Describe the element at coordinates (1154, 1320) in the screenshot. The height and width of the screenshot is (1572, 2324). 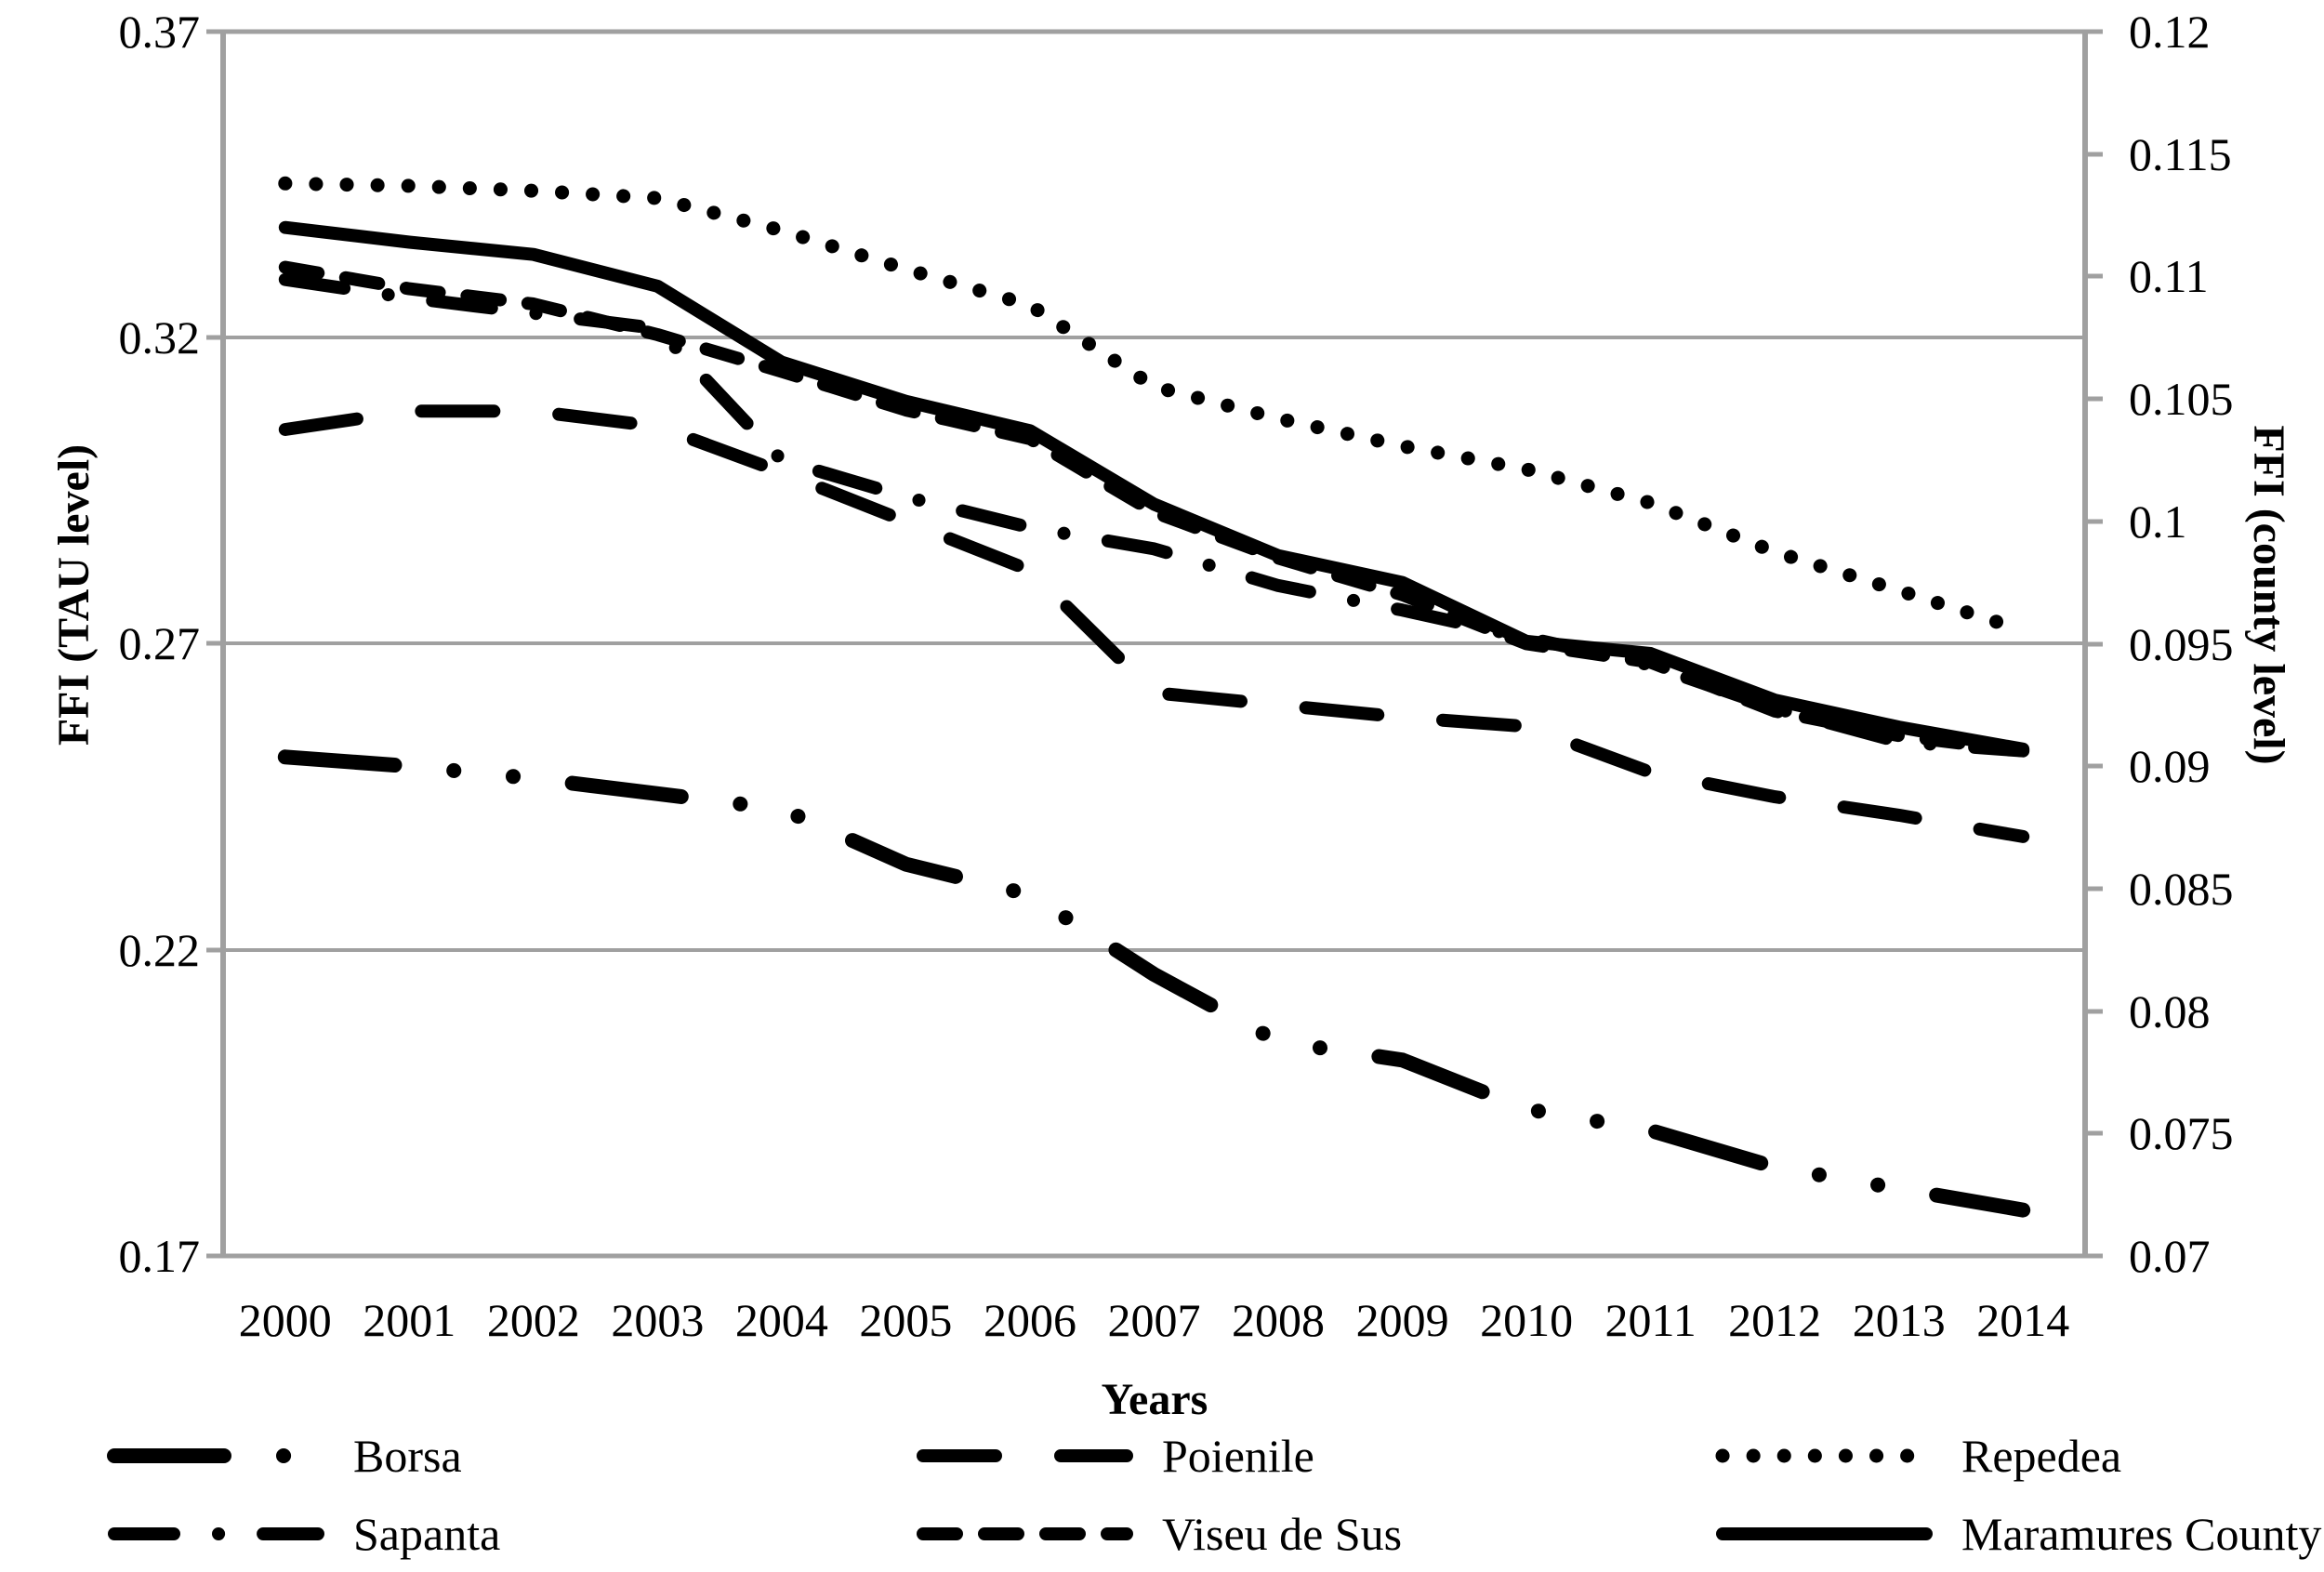
I see `x-axis-tick-label: 2007` at that location.